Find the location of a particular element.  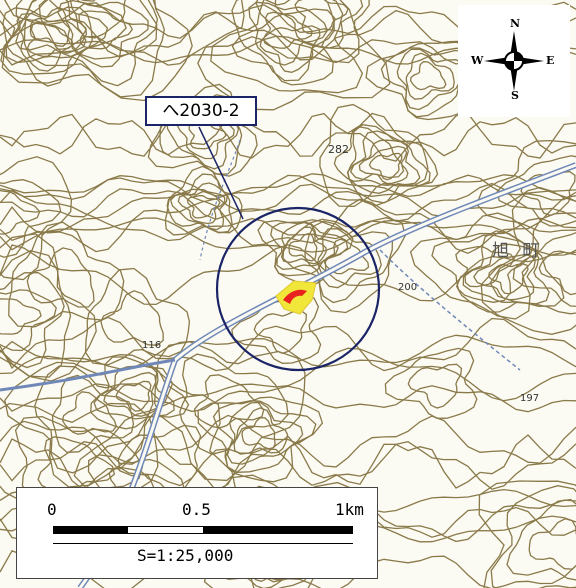

compass-north: N is located at coordinates (515, 23).